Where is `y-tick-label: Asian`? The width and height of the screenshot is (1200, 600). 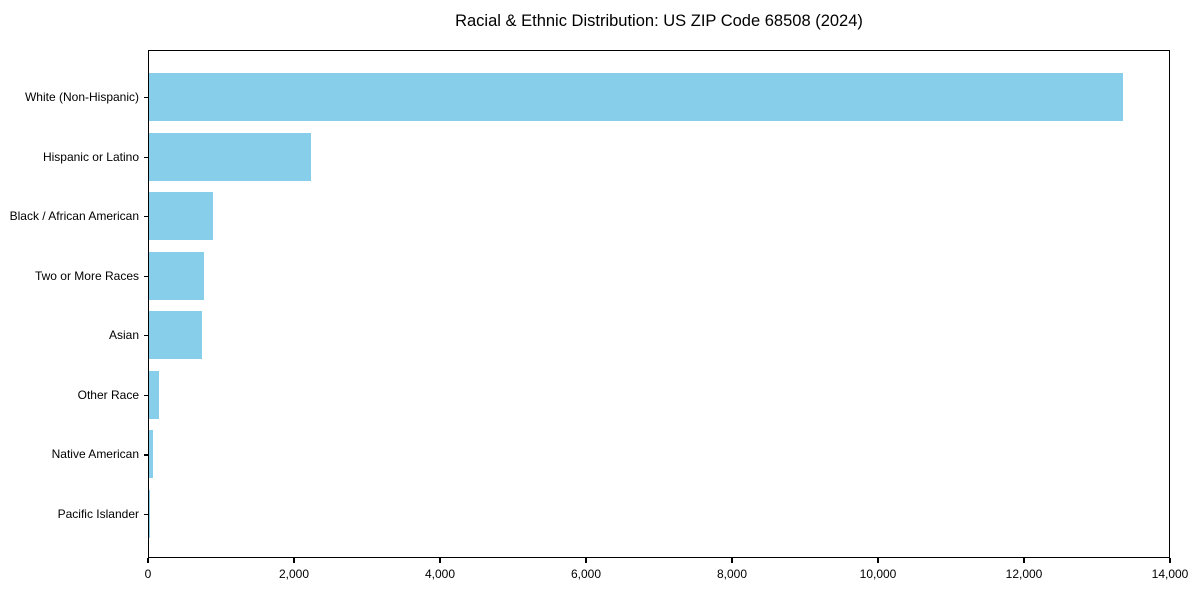
y-tick-label: Asian is located at coordinates (123, 335).